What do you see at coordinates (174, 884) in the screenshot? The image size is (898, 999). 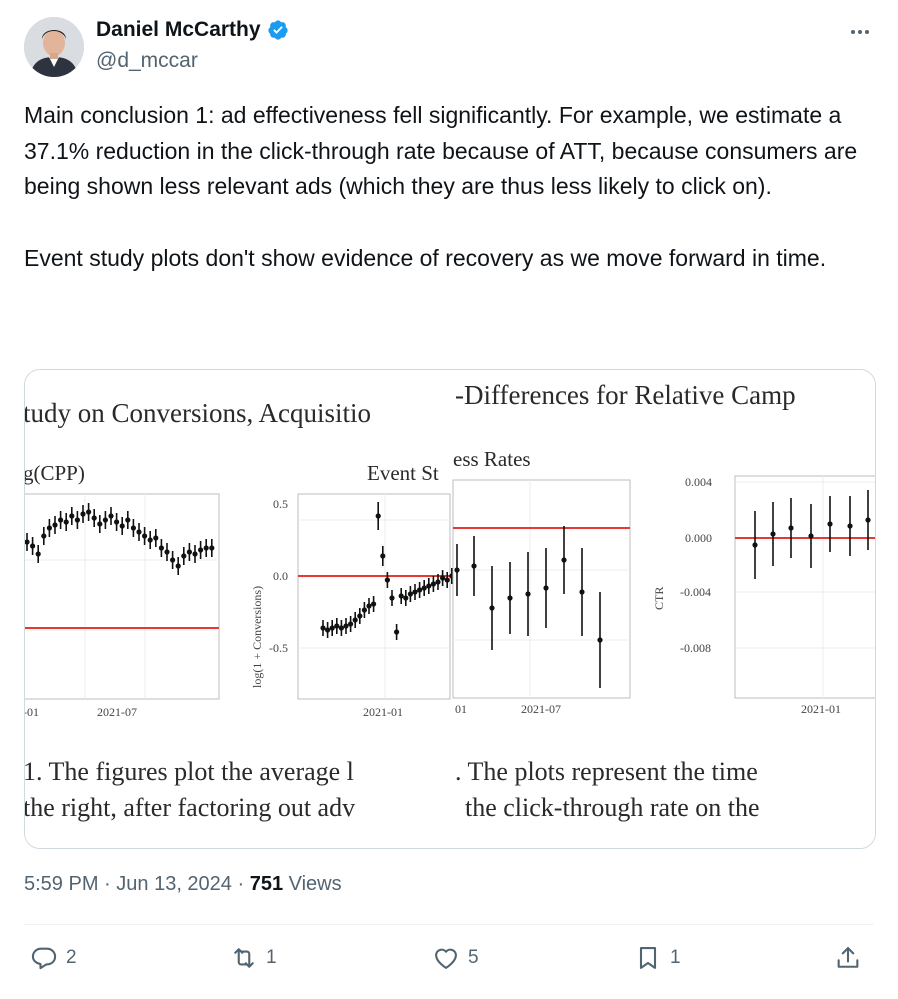 I see `tweet-date: Jun 13, 2024` at bounding box center [174, 884].